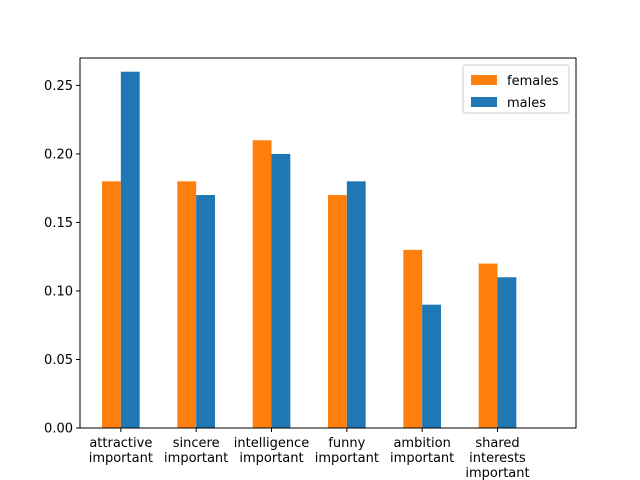 Image resolution: width=640 pixels, height=480 pixels. I want to click on legend: females males, so click(516, 89).